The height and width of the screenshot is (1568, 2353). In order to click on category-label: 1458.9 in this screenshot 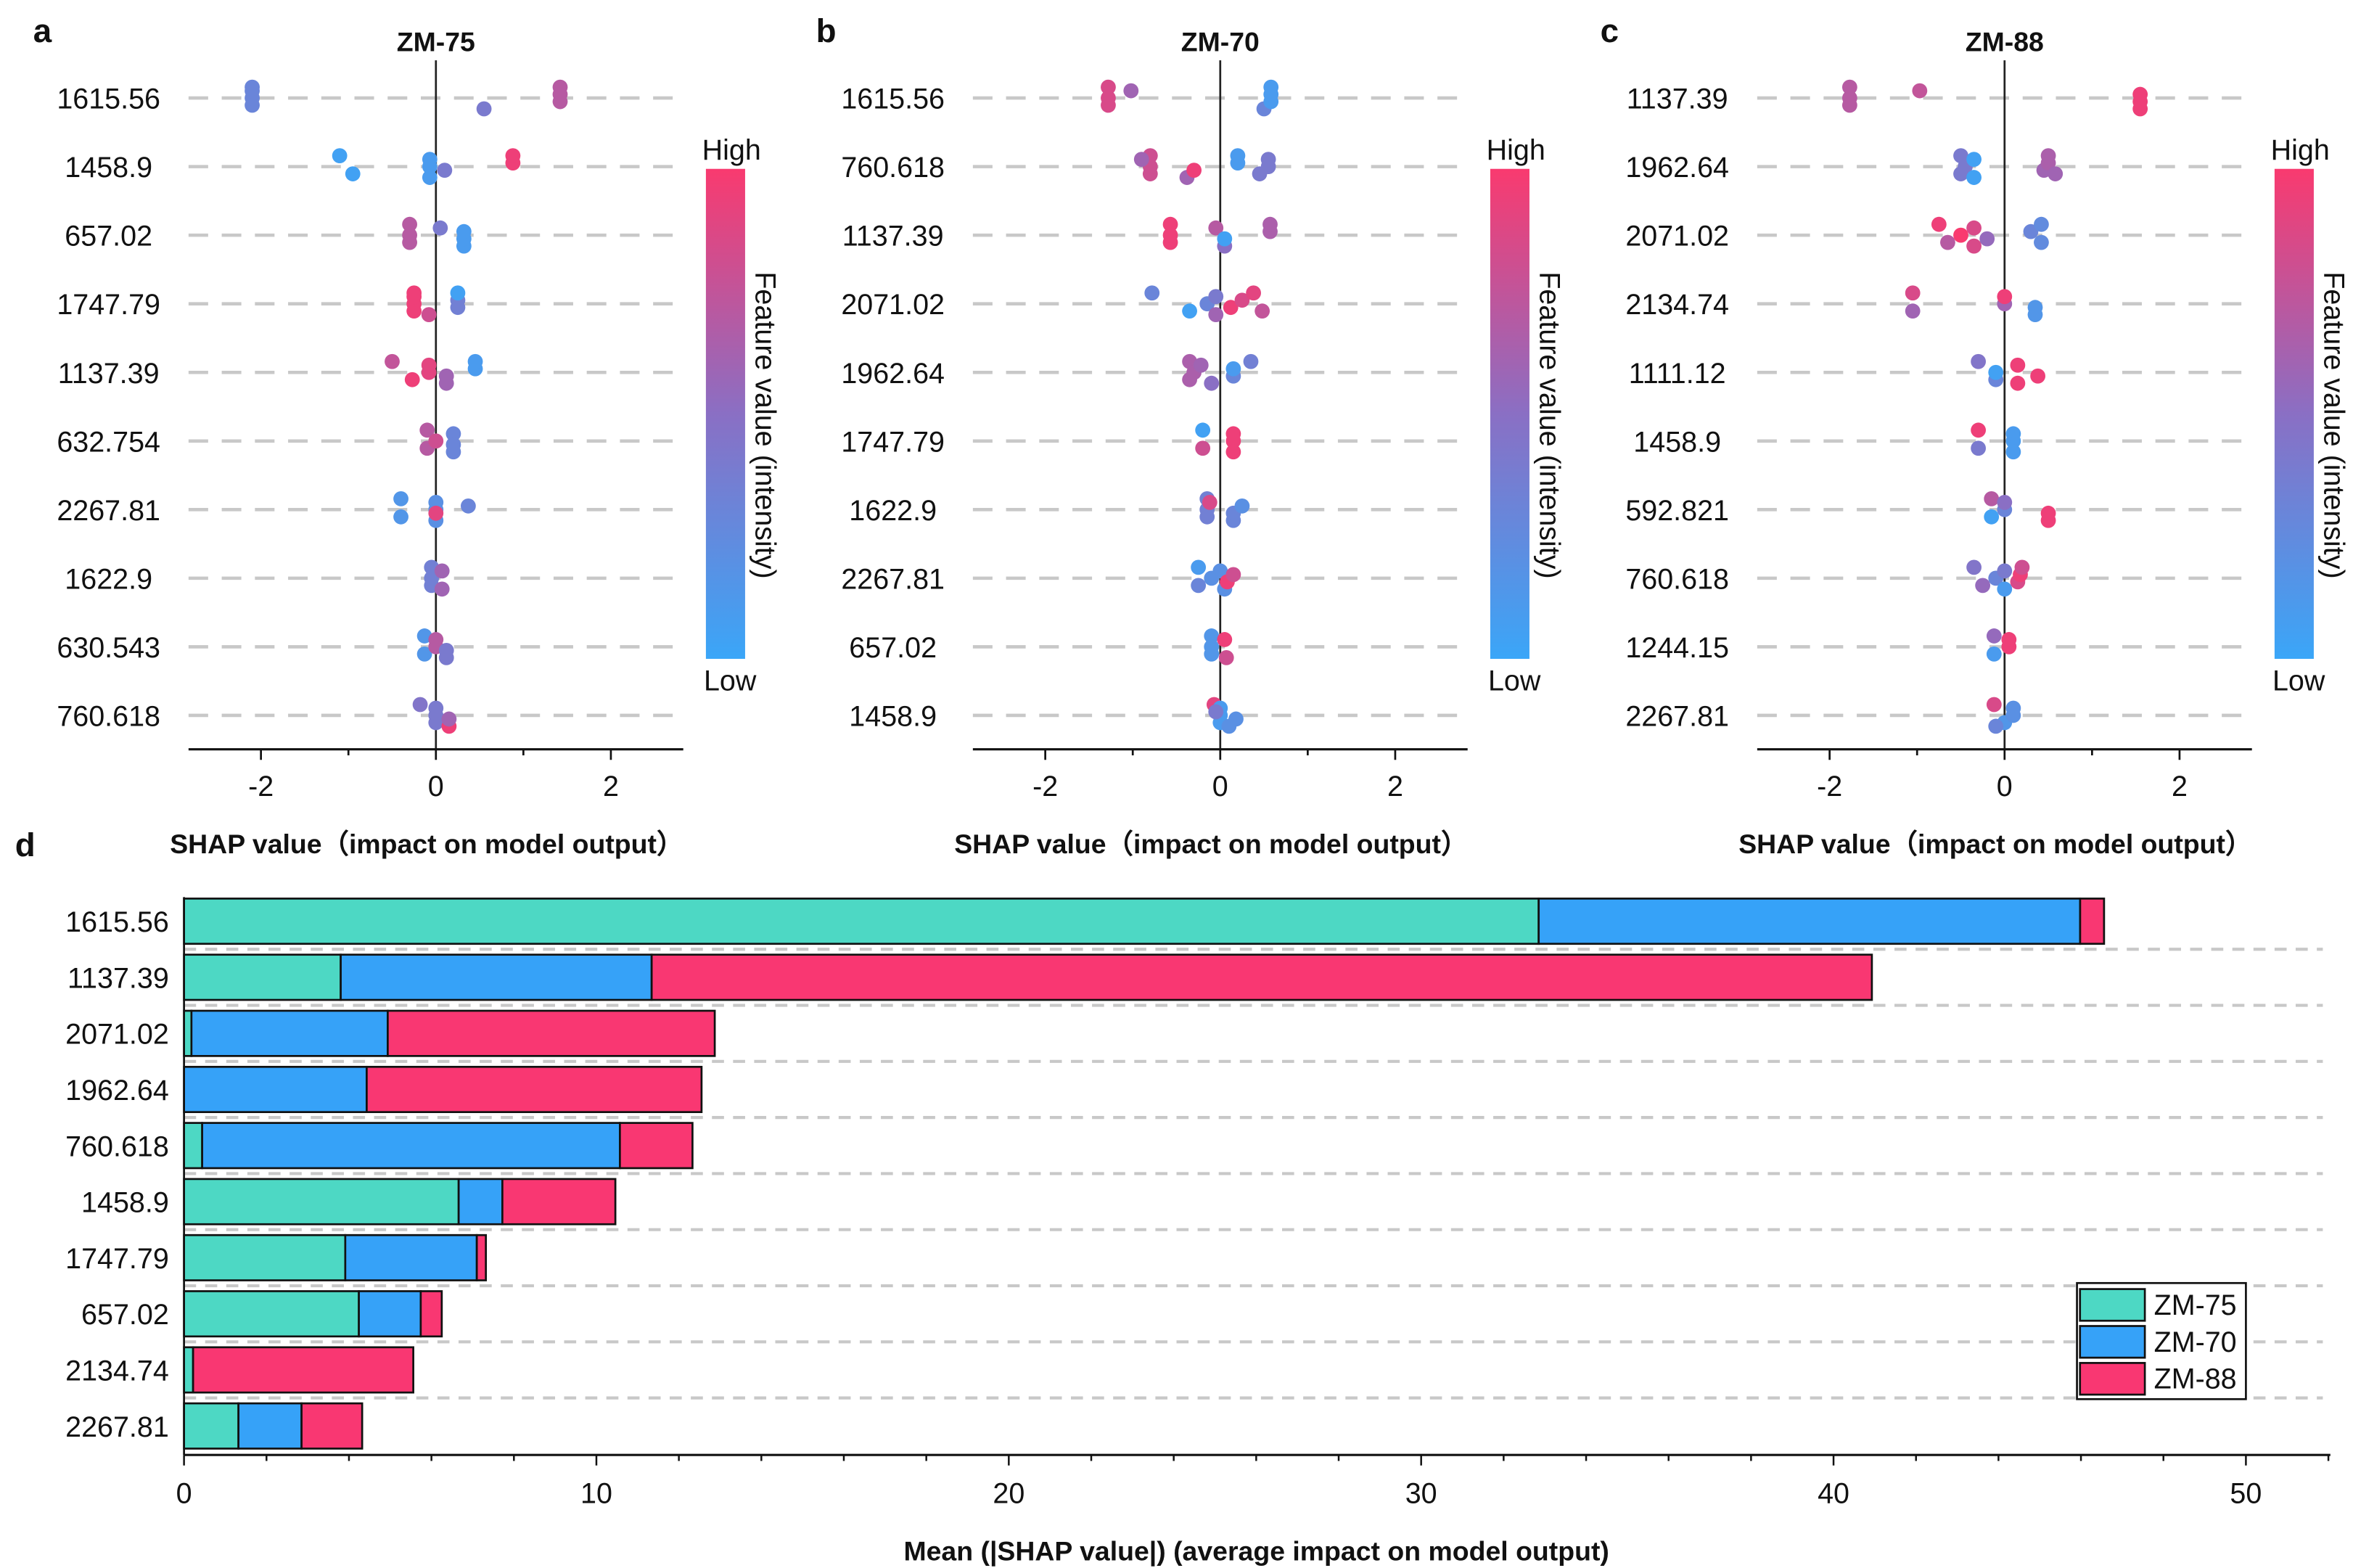, I will do `click(125, 1203)`.